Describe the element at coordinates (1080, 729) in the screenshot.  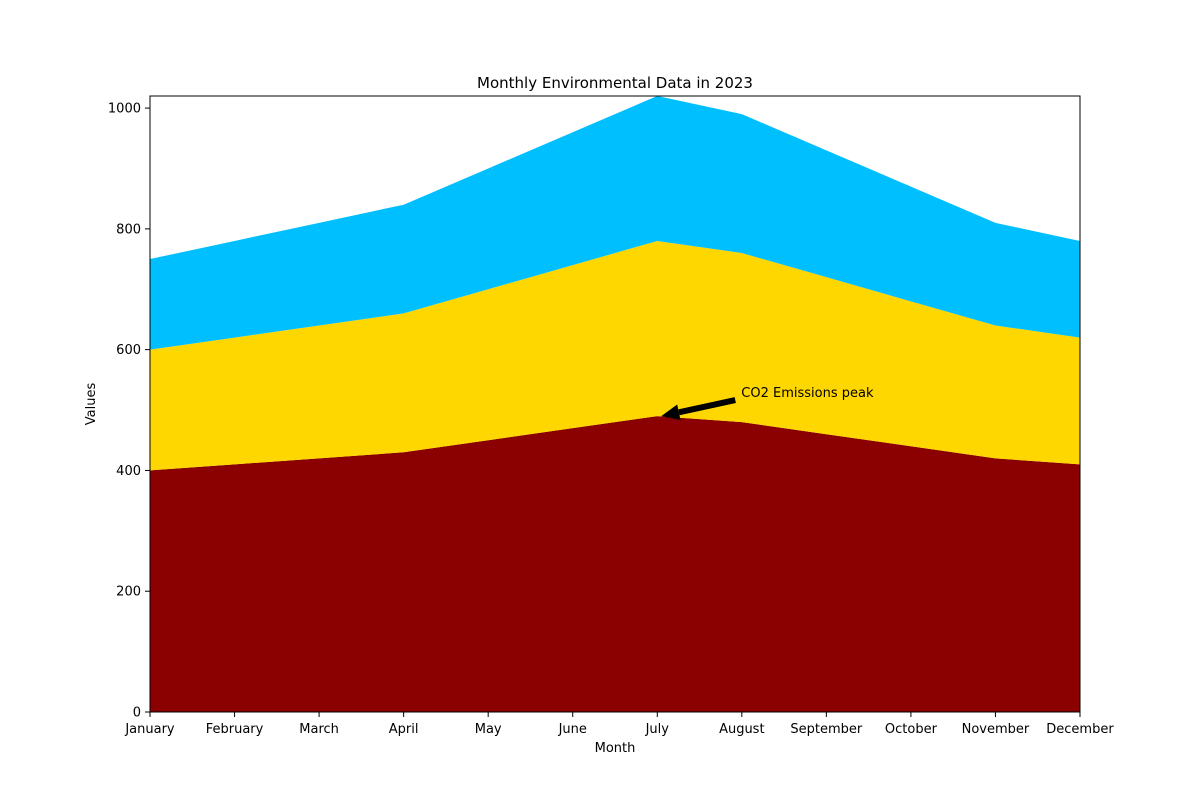
I see `x-tick-label: December` at that location.